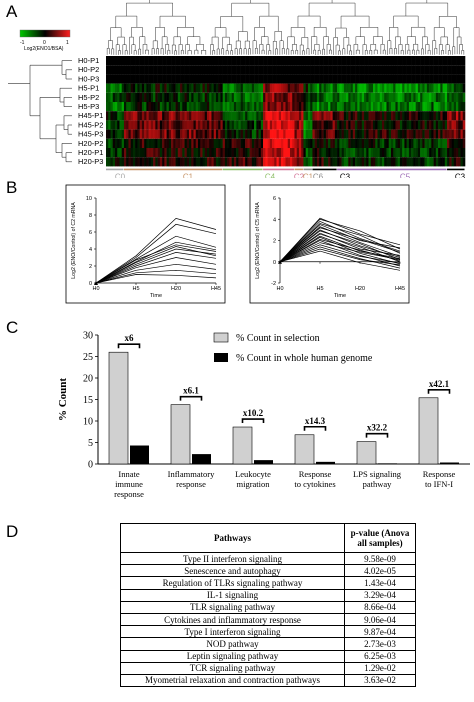 The width and height of the screenshot is (474, 702). What do you see at coordinates (380, 571) in the screenshot?
I see `pathway-pvalue: 4.02e-05` at bounding box center [380, 571].